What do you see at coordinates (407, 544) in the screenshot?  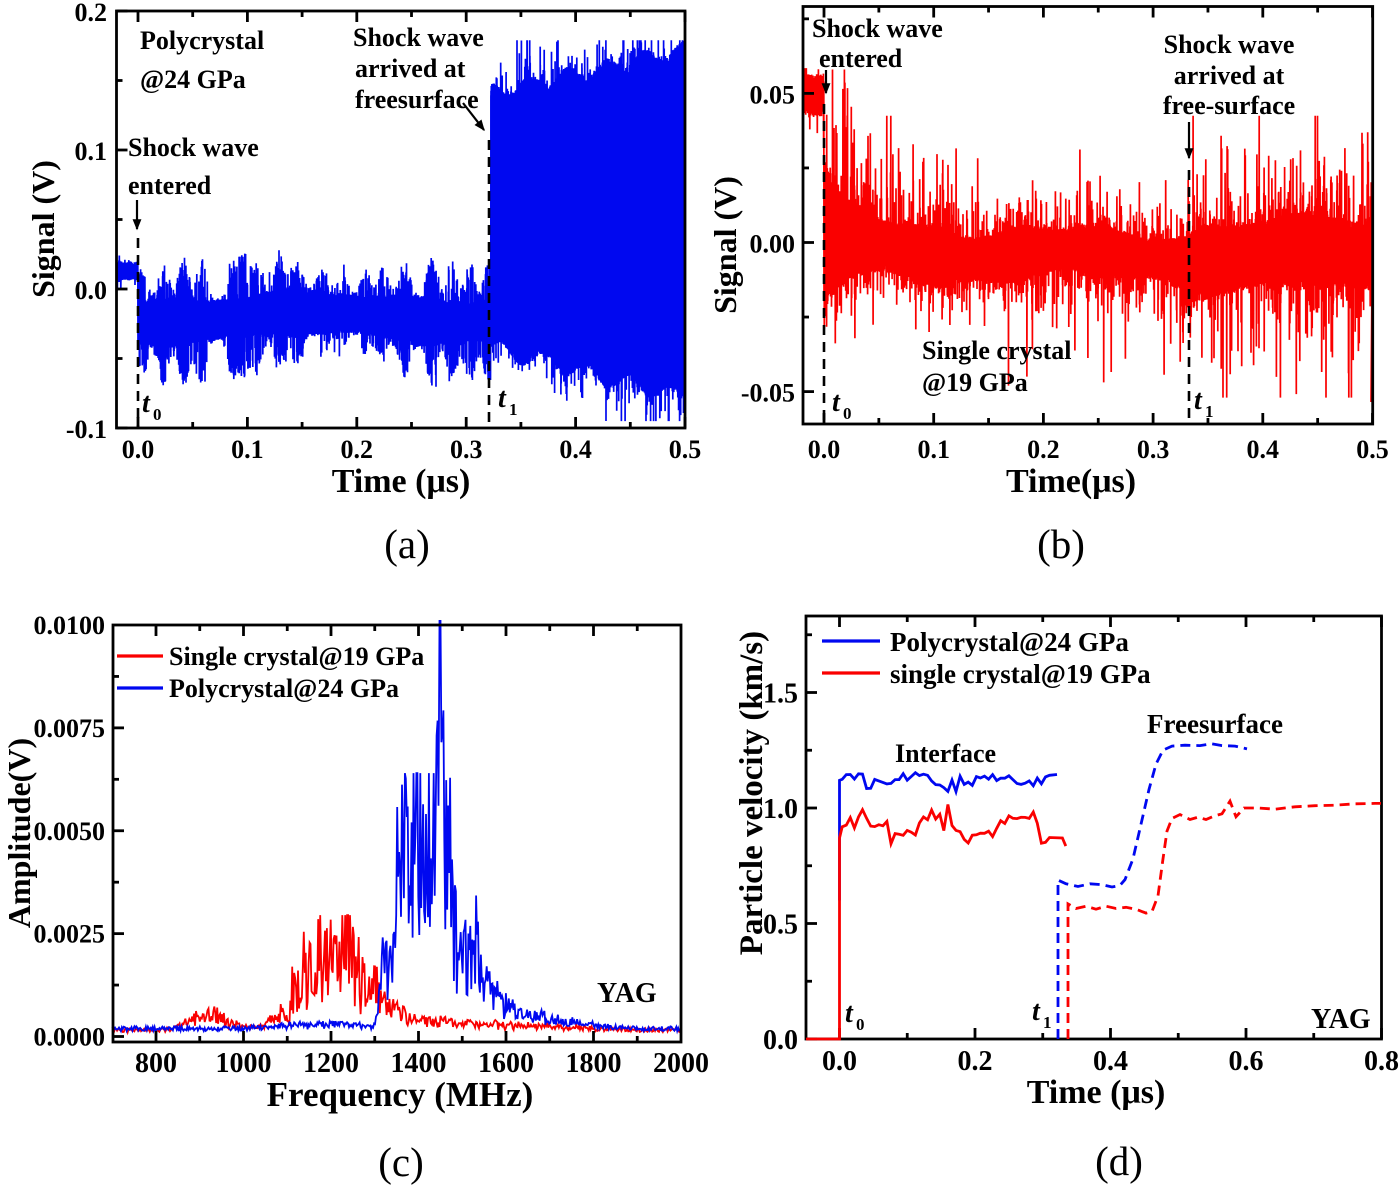 I see `svg-text: (a)` at bounding box center [407, 544].